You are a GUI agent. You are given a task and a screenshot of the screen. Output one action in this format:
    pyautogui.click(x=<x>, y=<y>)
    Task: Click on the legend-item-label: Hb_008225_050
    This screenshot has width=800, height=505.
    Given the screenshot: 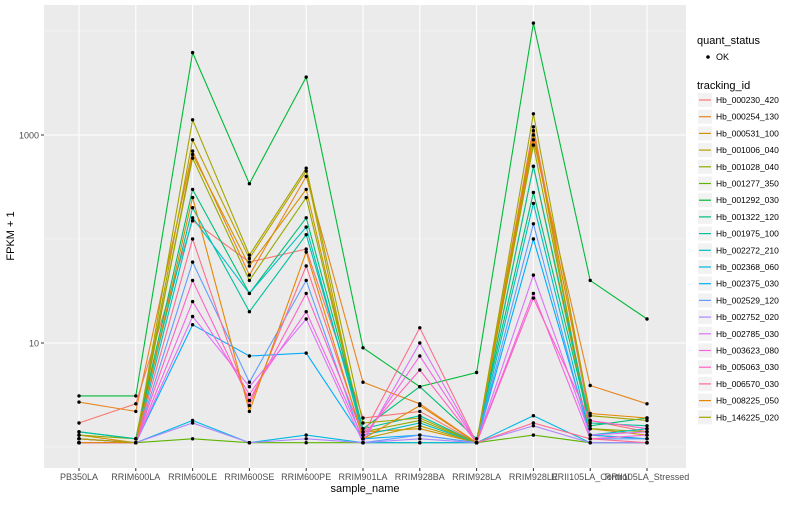 What is the action you would take?
    pyautogui.click(x=747, y=401)
    